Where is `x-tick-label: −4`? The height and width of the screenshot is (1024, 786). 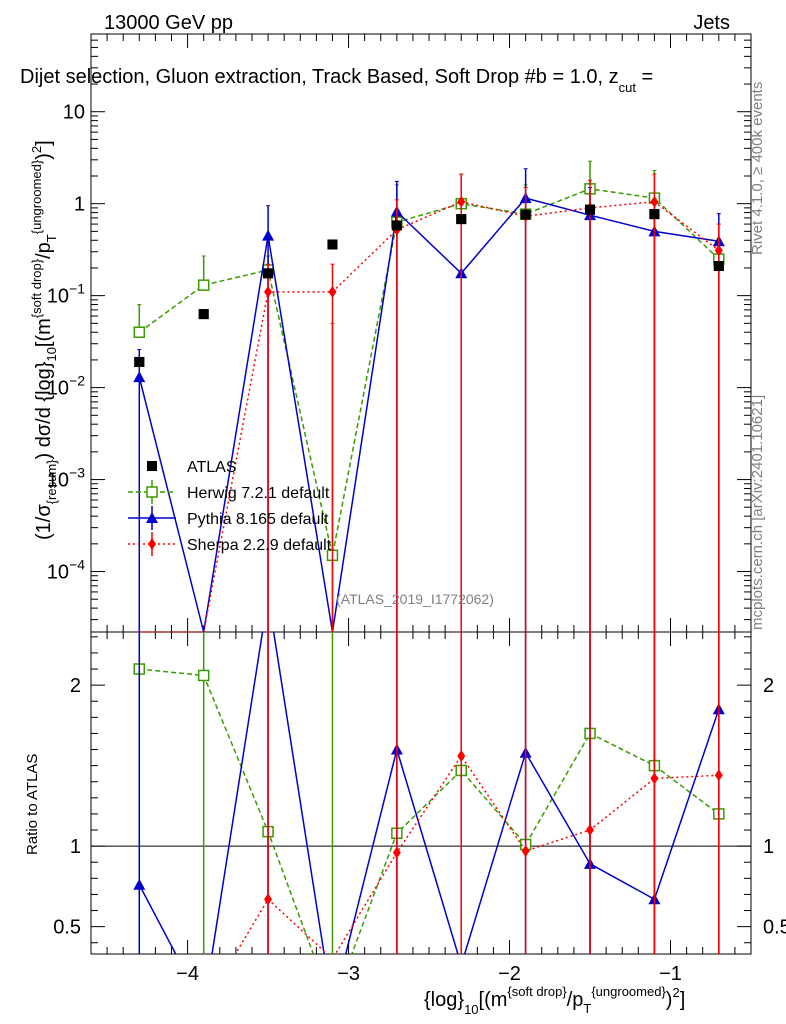 x-tick-label: −4 is located at coordinates (187, 974).